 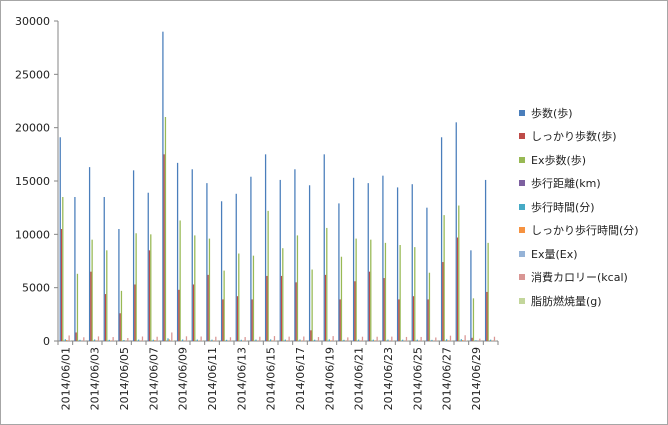 What do you see at coordinates (579, 278) in the screenshot?
I see `legend-label: 消費カロリー(kcal)` at bounding box center [579, 278].